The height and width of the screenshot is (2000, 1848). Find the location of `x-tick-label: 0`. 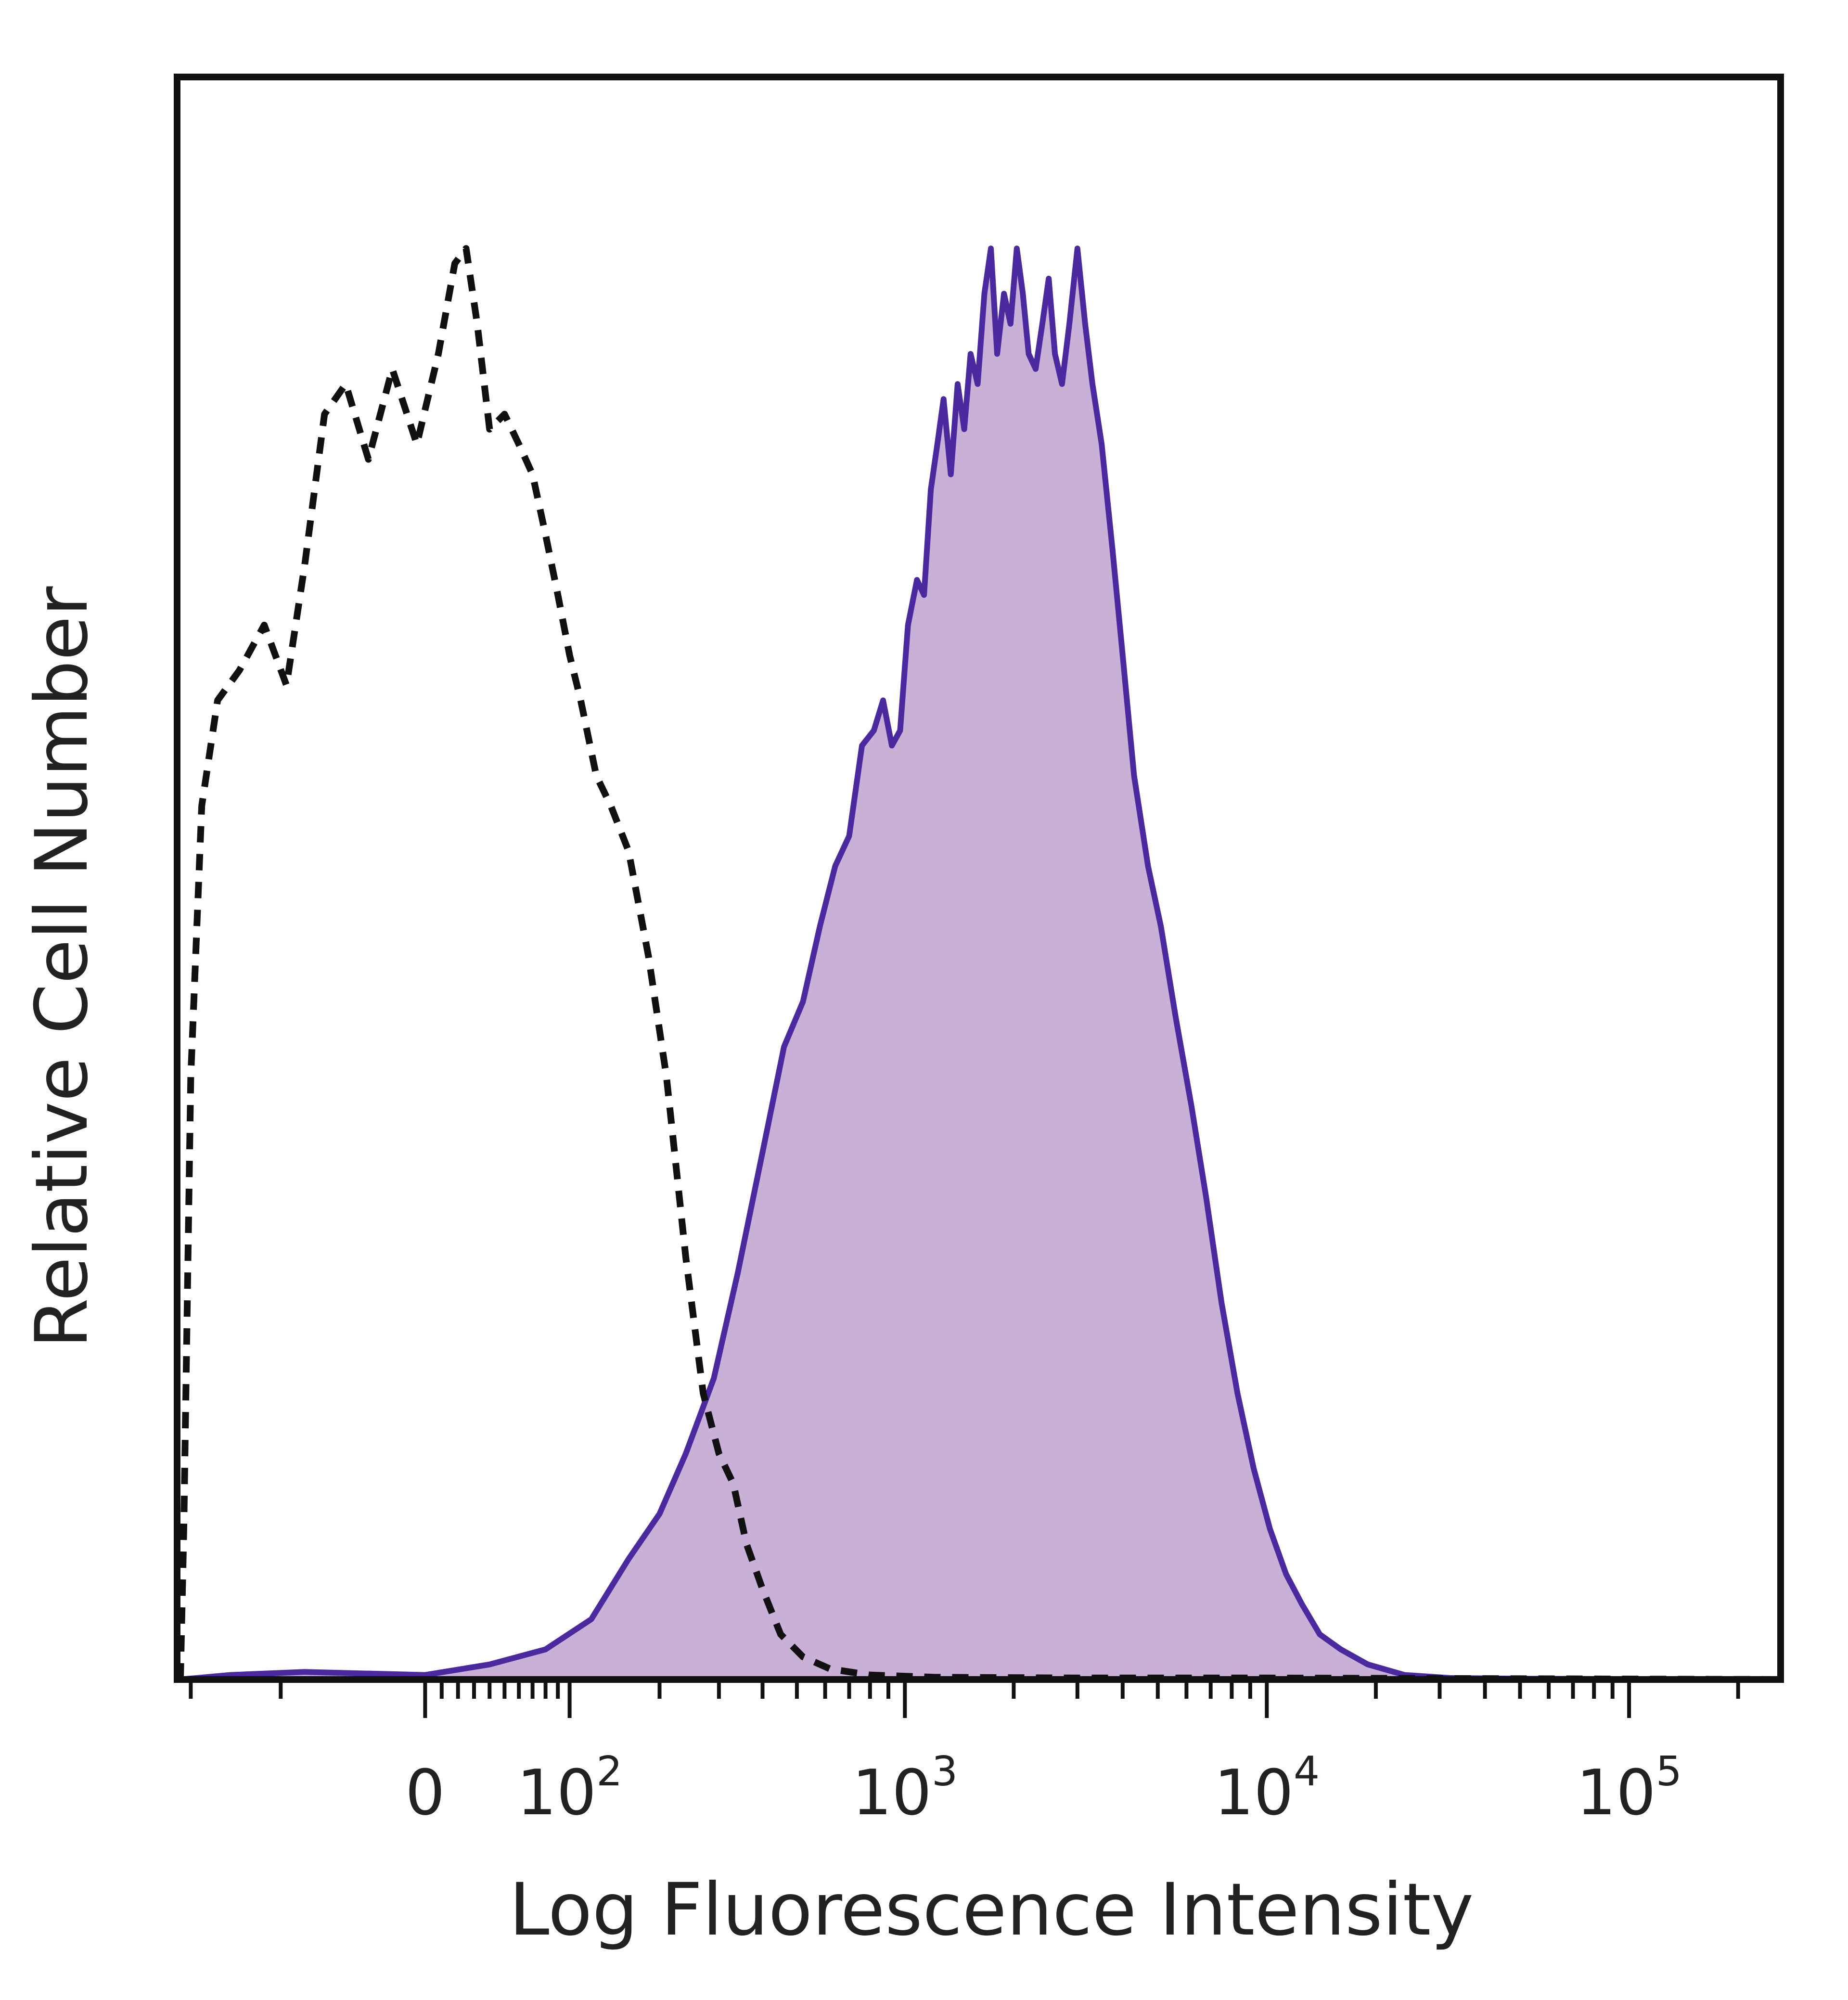

x-tick-label: 0 is located at coordinates (425, 1792).